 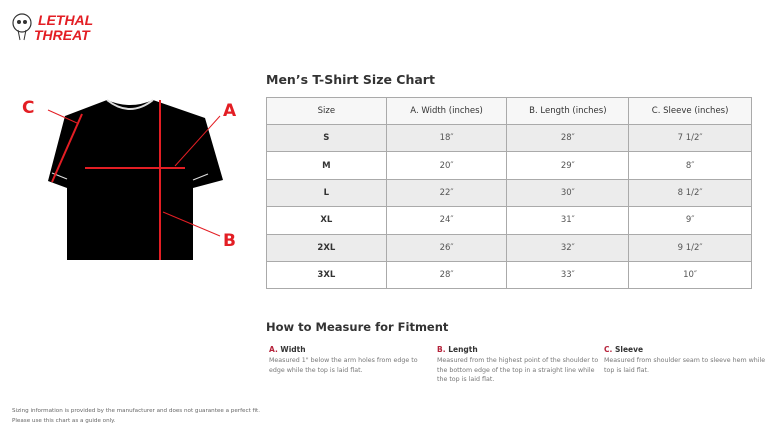 I want to click on table-row: 2XL 26″ 32″ 9 1/2″, so click(x=509, y=247).